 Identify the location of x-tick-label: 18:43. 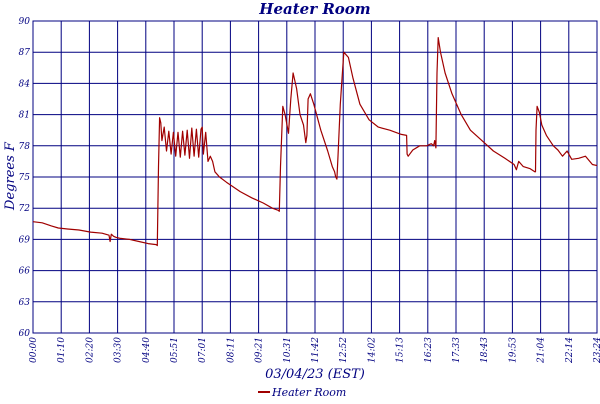
(485, 350).